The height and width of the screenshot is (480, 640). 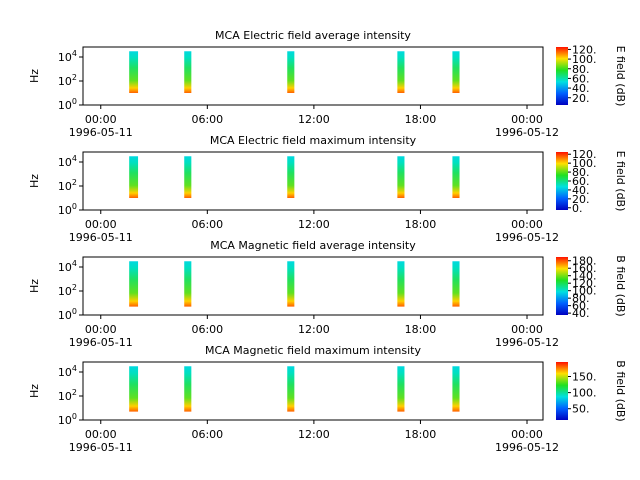 I want to click on colorbar-tick-label: 140., so click(x=584, y=276).